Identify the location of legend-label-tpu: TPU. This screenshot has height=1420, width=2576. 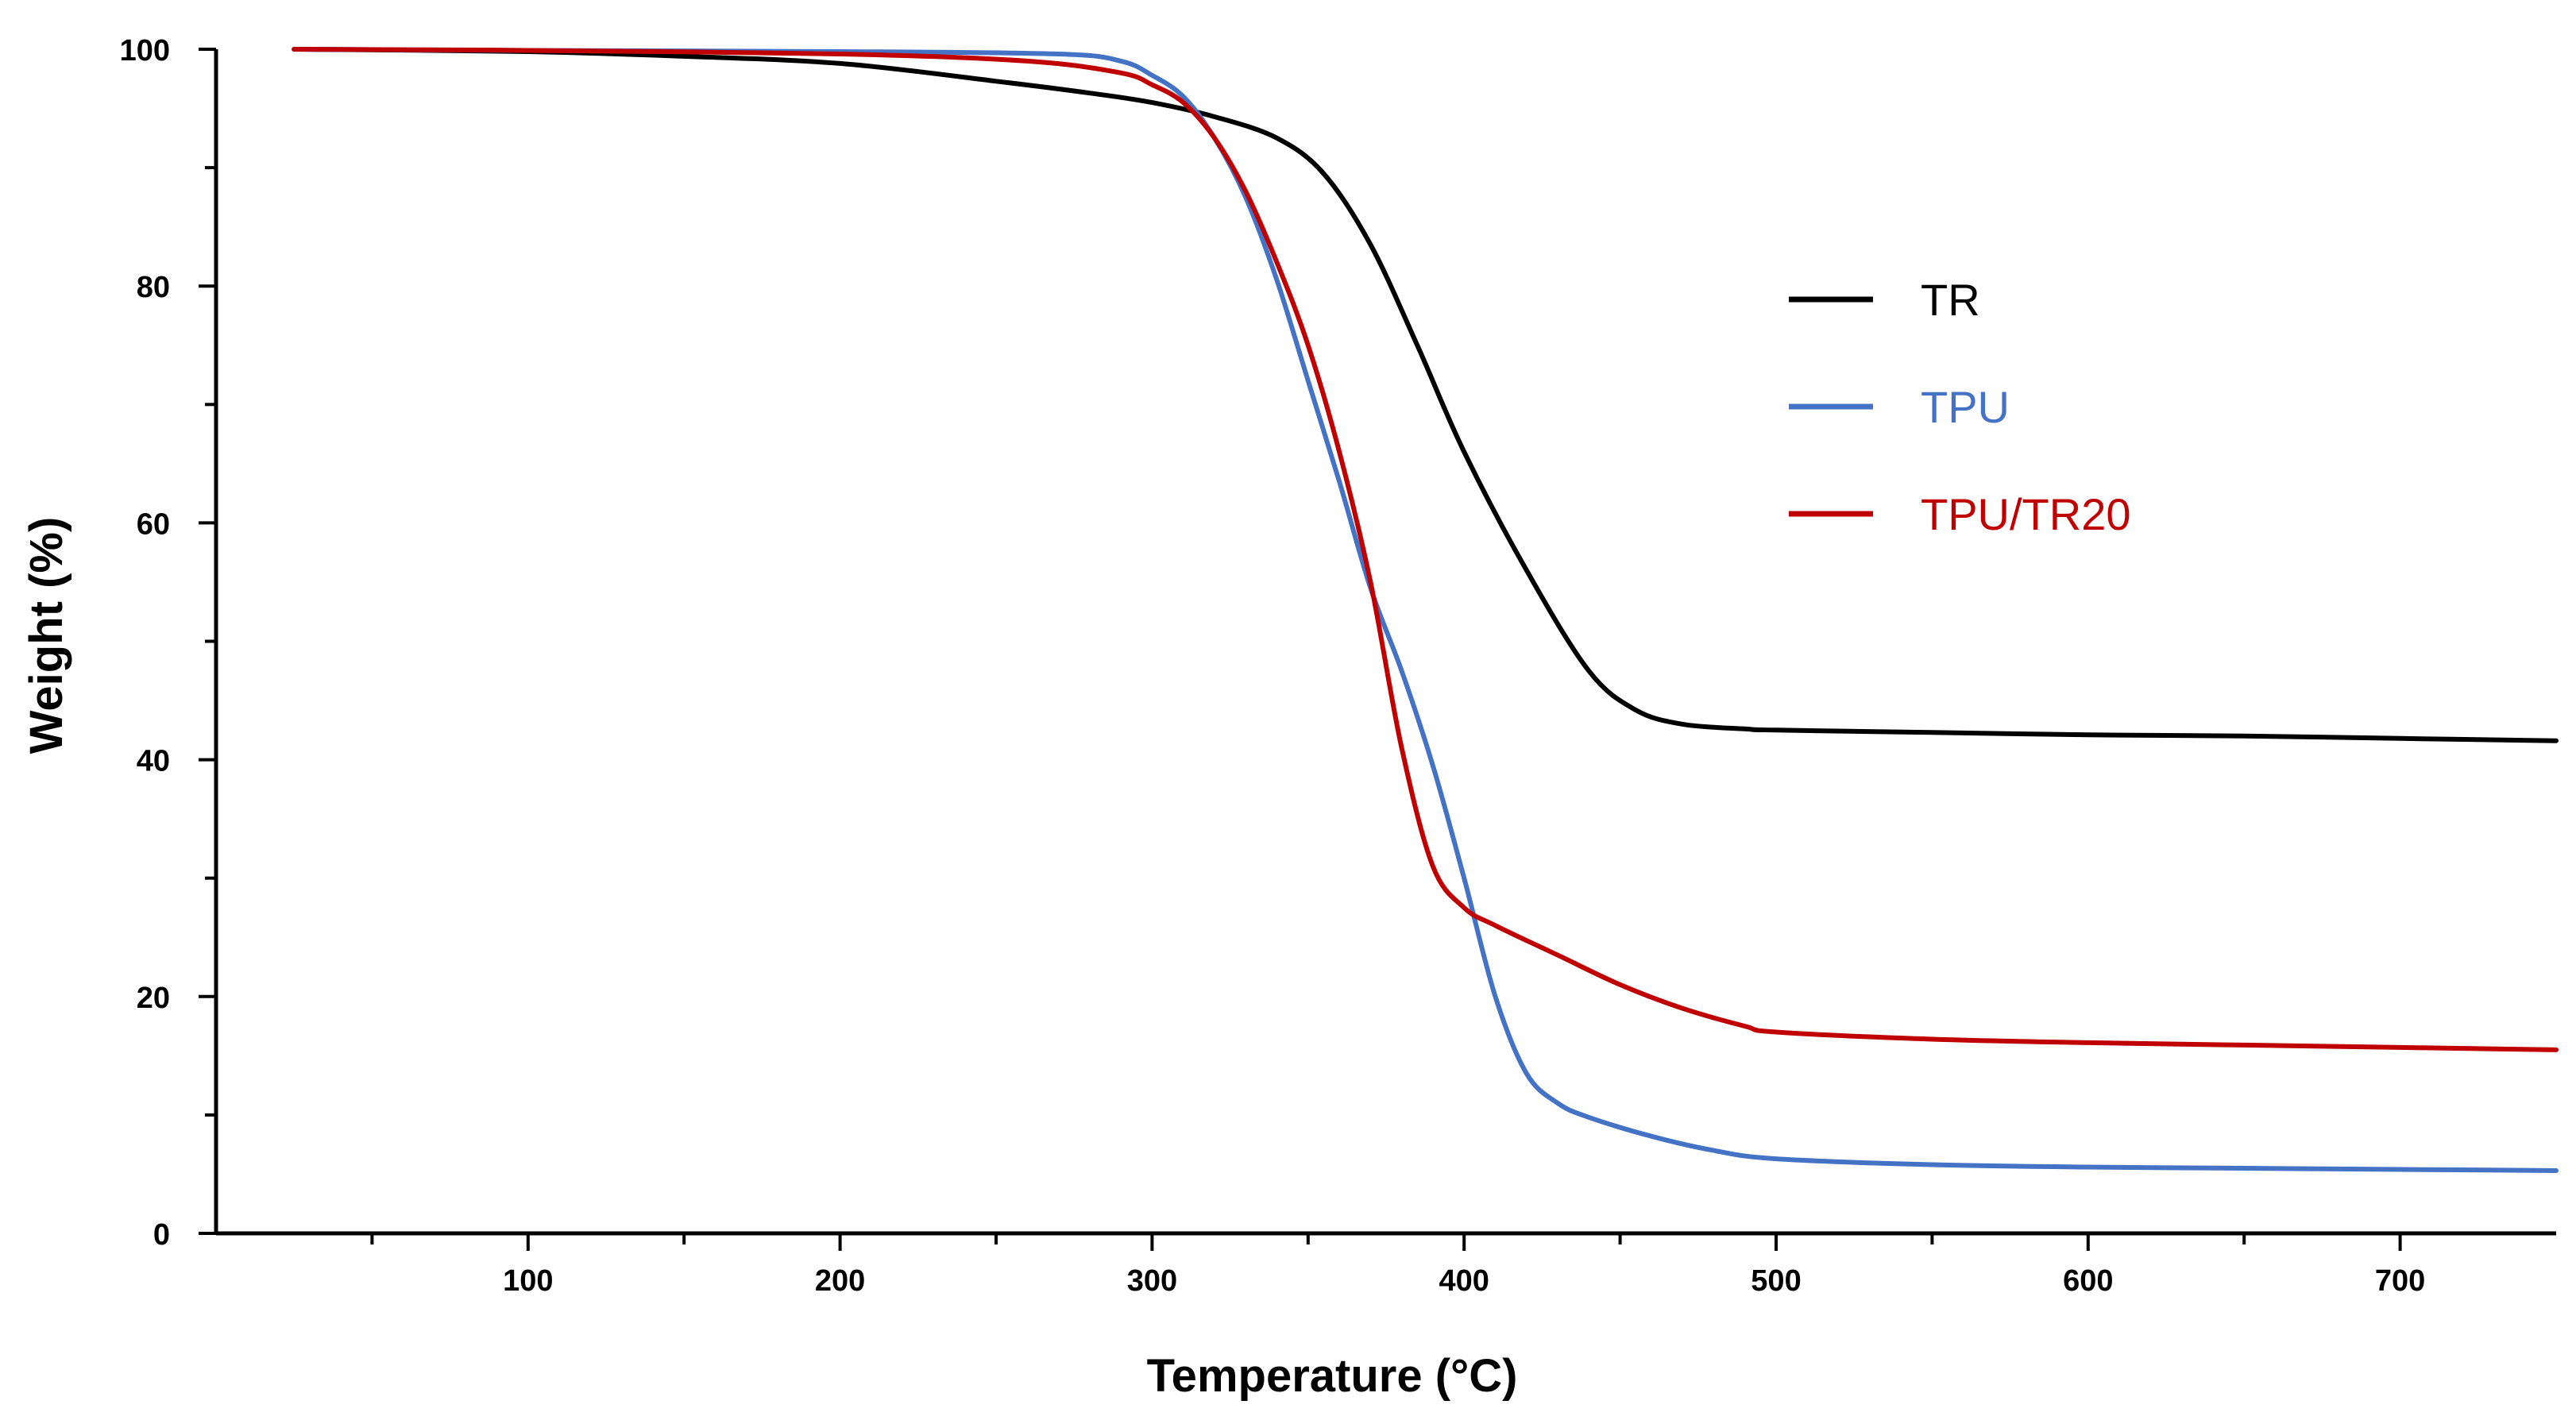
(1965, 407).